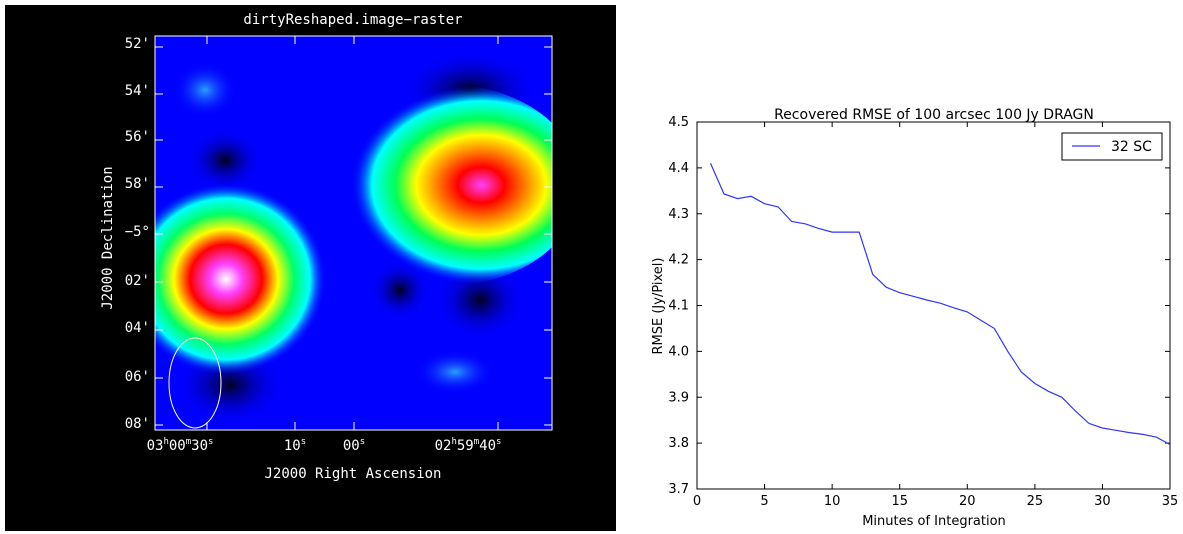 The height and width of the screenshot is (534, 1183). Describe the element at coordinates (967, 501) in the screenshot. I see `x-tick-label: 20` at that location.